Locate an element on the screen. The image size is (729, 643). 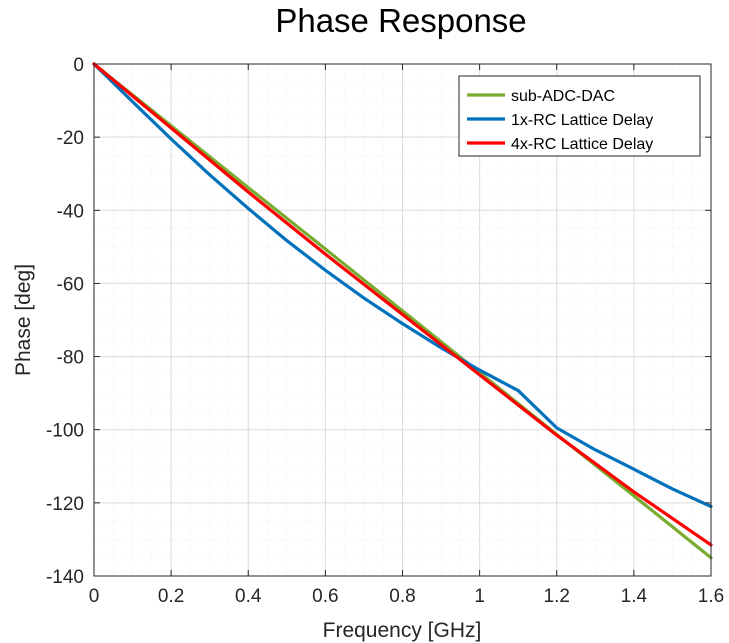
y-tick-labels: 0 -20 -40 -60 -80 -100 -120 -140 is located at coordinates (65, 321).